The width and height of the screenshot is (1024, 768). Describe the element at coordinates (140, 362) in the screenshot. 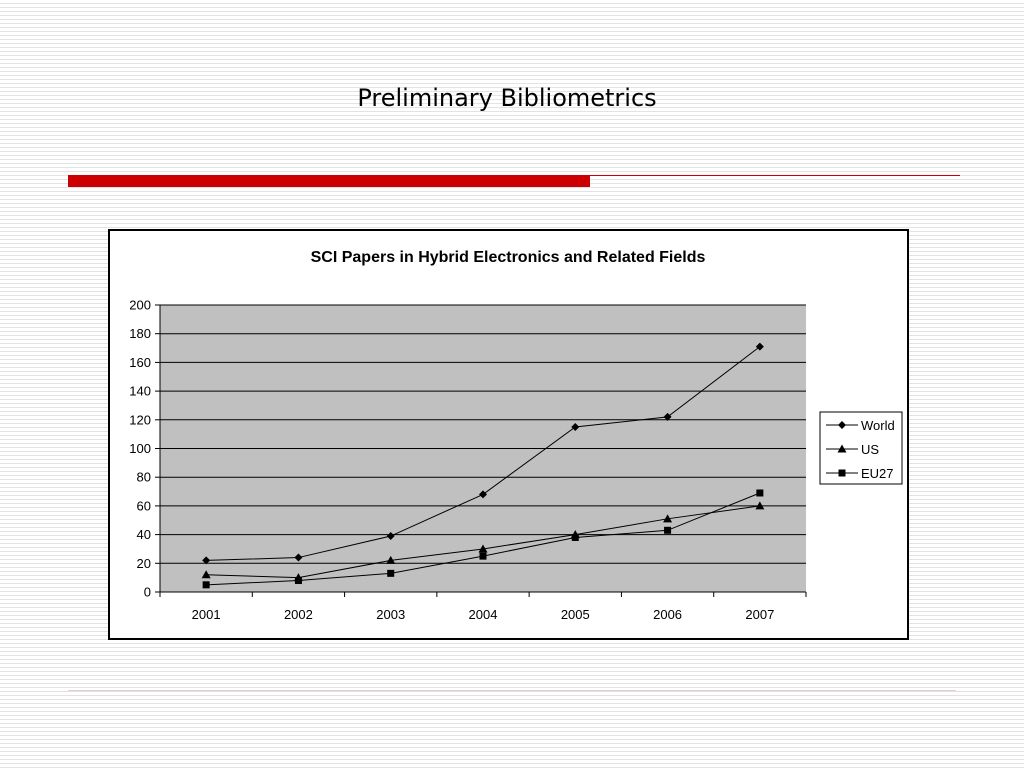

I see `y-tick-label: 160` at that location.